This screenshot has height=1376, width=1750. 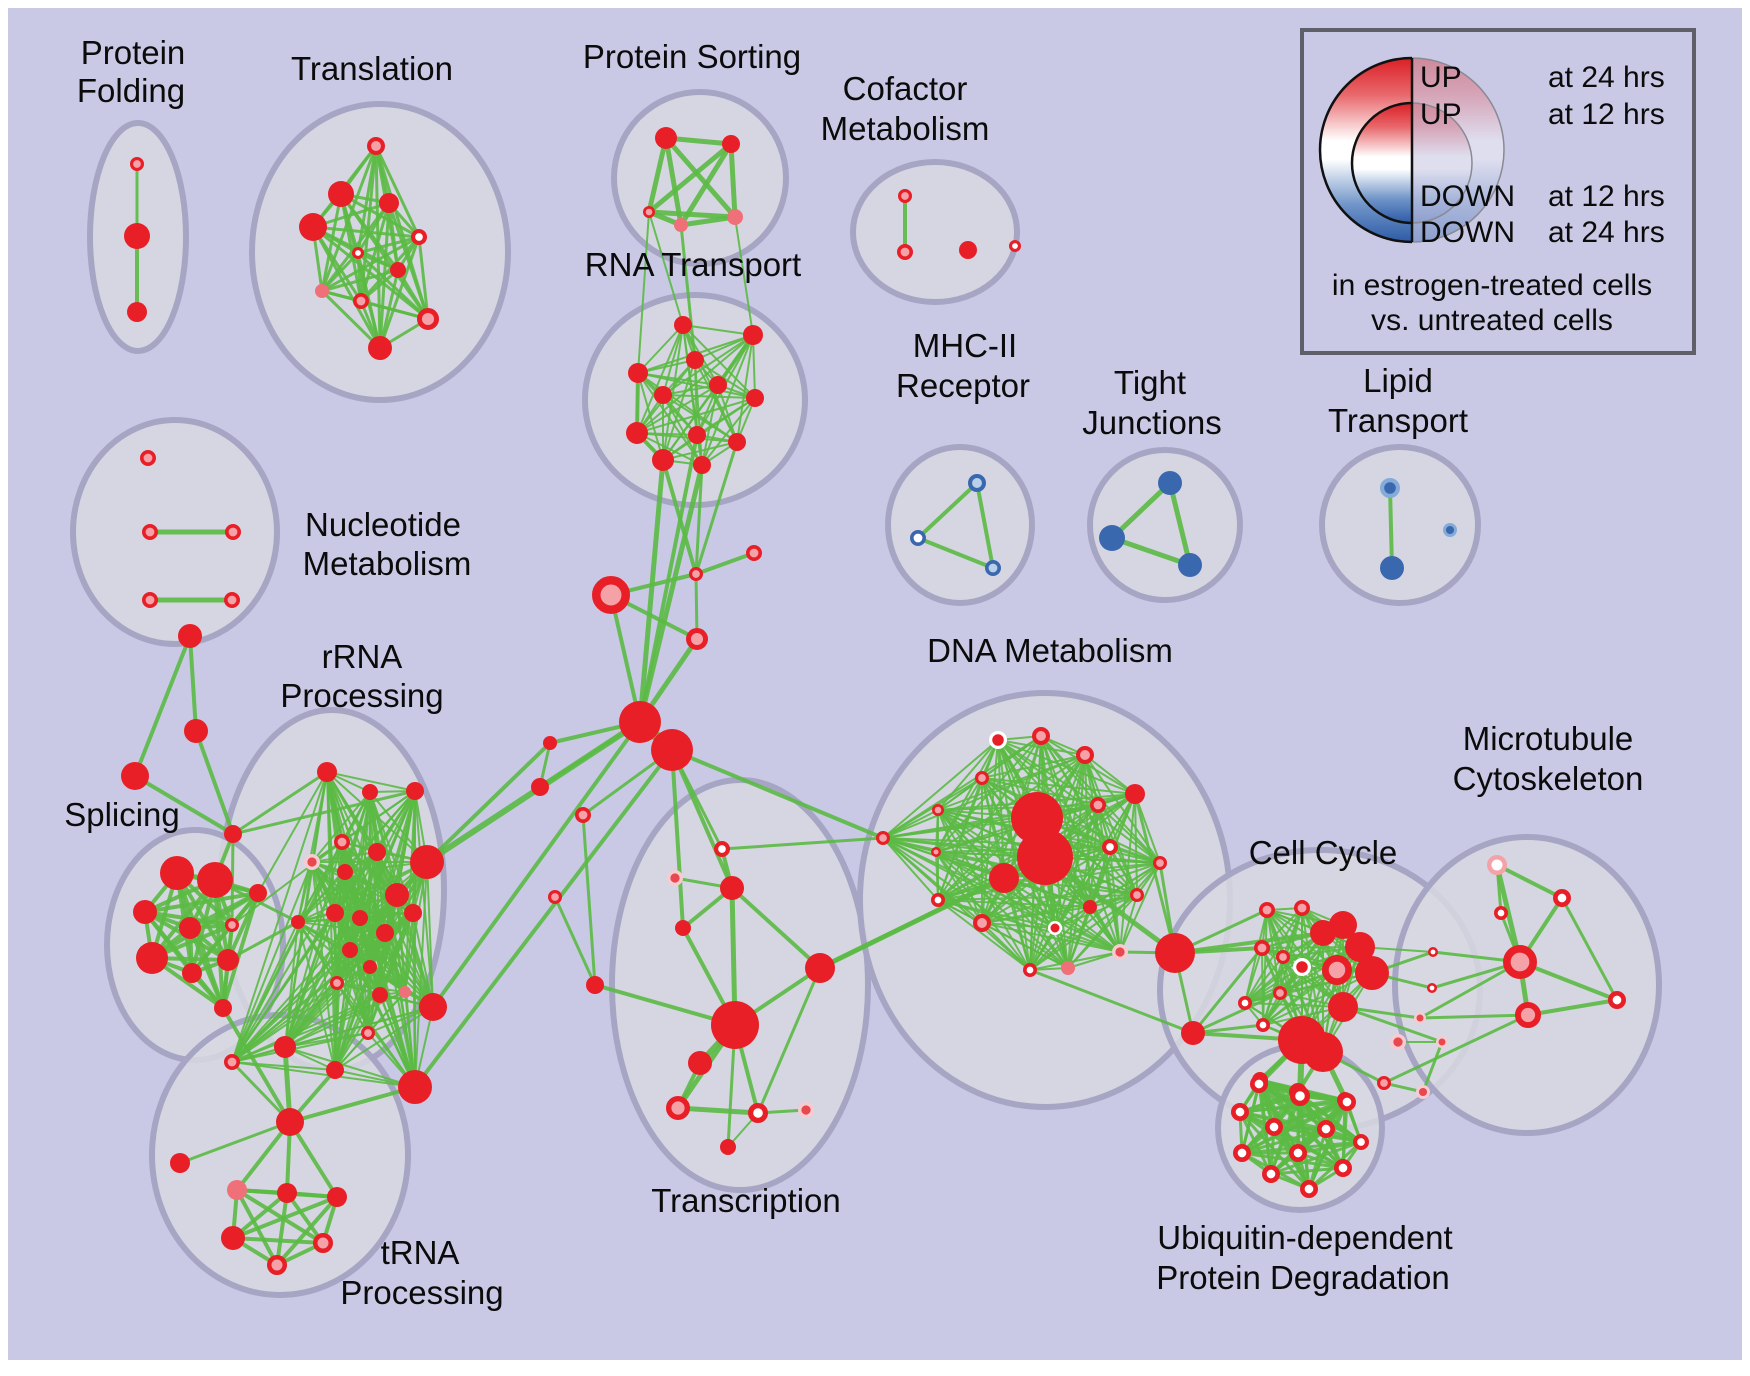 What do you see at coordinates (360, 918) in the screenshot?
I see `node-Rk` at bounding box center [360, 918].